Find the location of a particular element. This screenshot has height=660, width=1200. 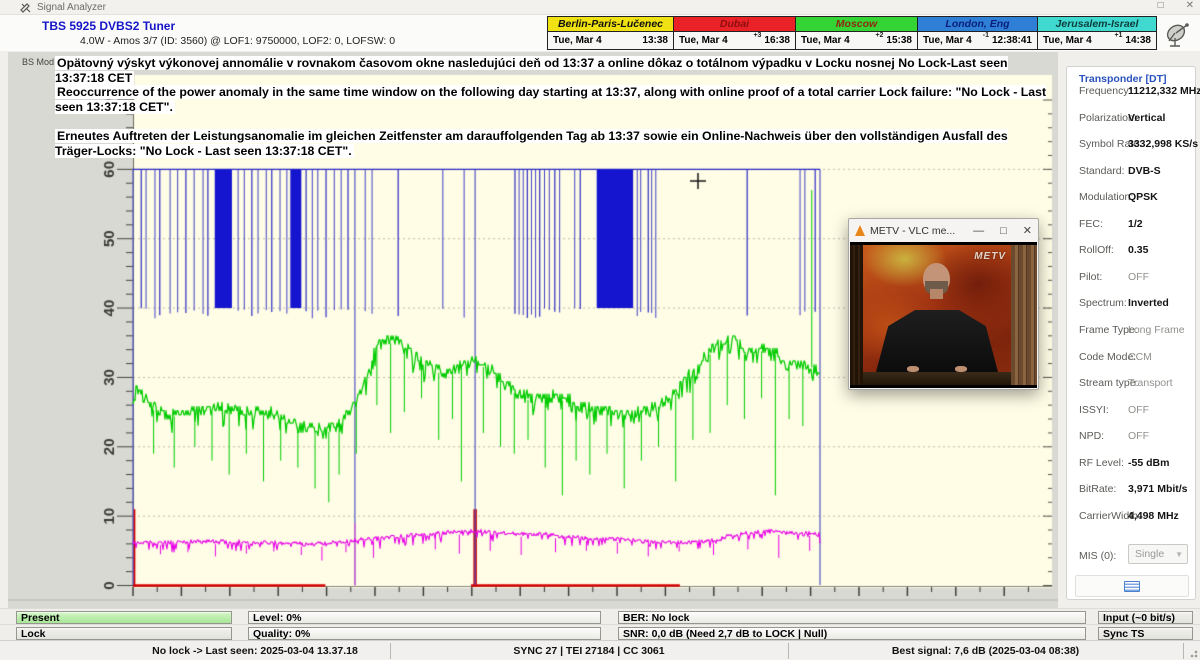

transponder-value: 0.35 is located at coordinates (1138, 250).